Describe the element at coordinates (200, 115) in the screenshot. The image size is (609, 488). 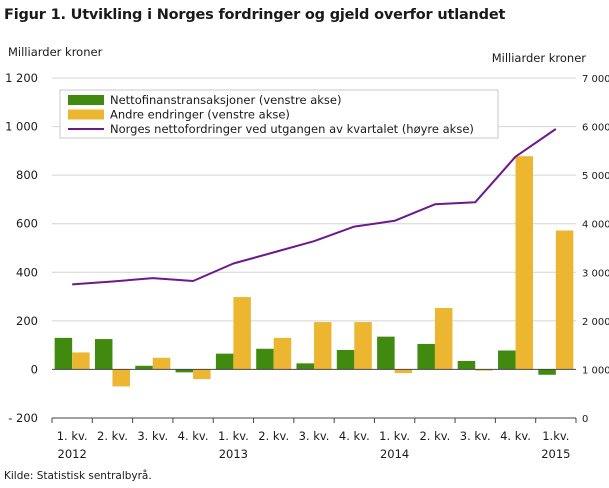
I see `legend-label: Andre endringer (venstre akse)` at that location.